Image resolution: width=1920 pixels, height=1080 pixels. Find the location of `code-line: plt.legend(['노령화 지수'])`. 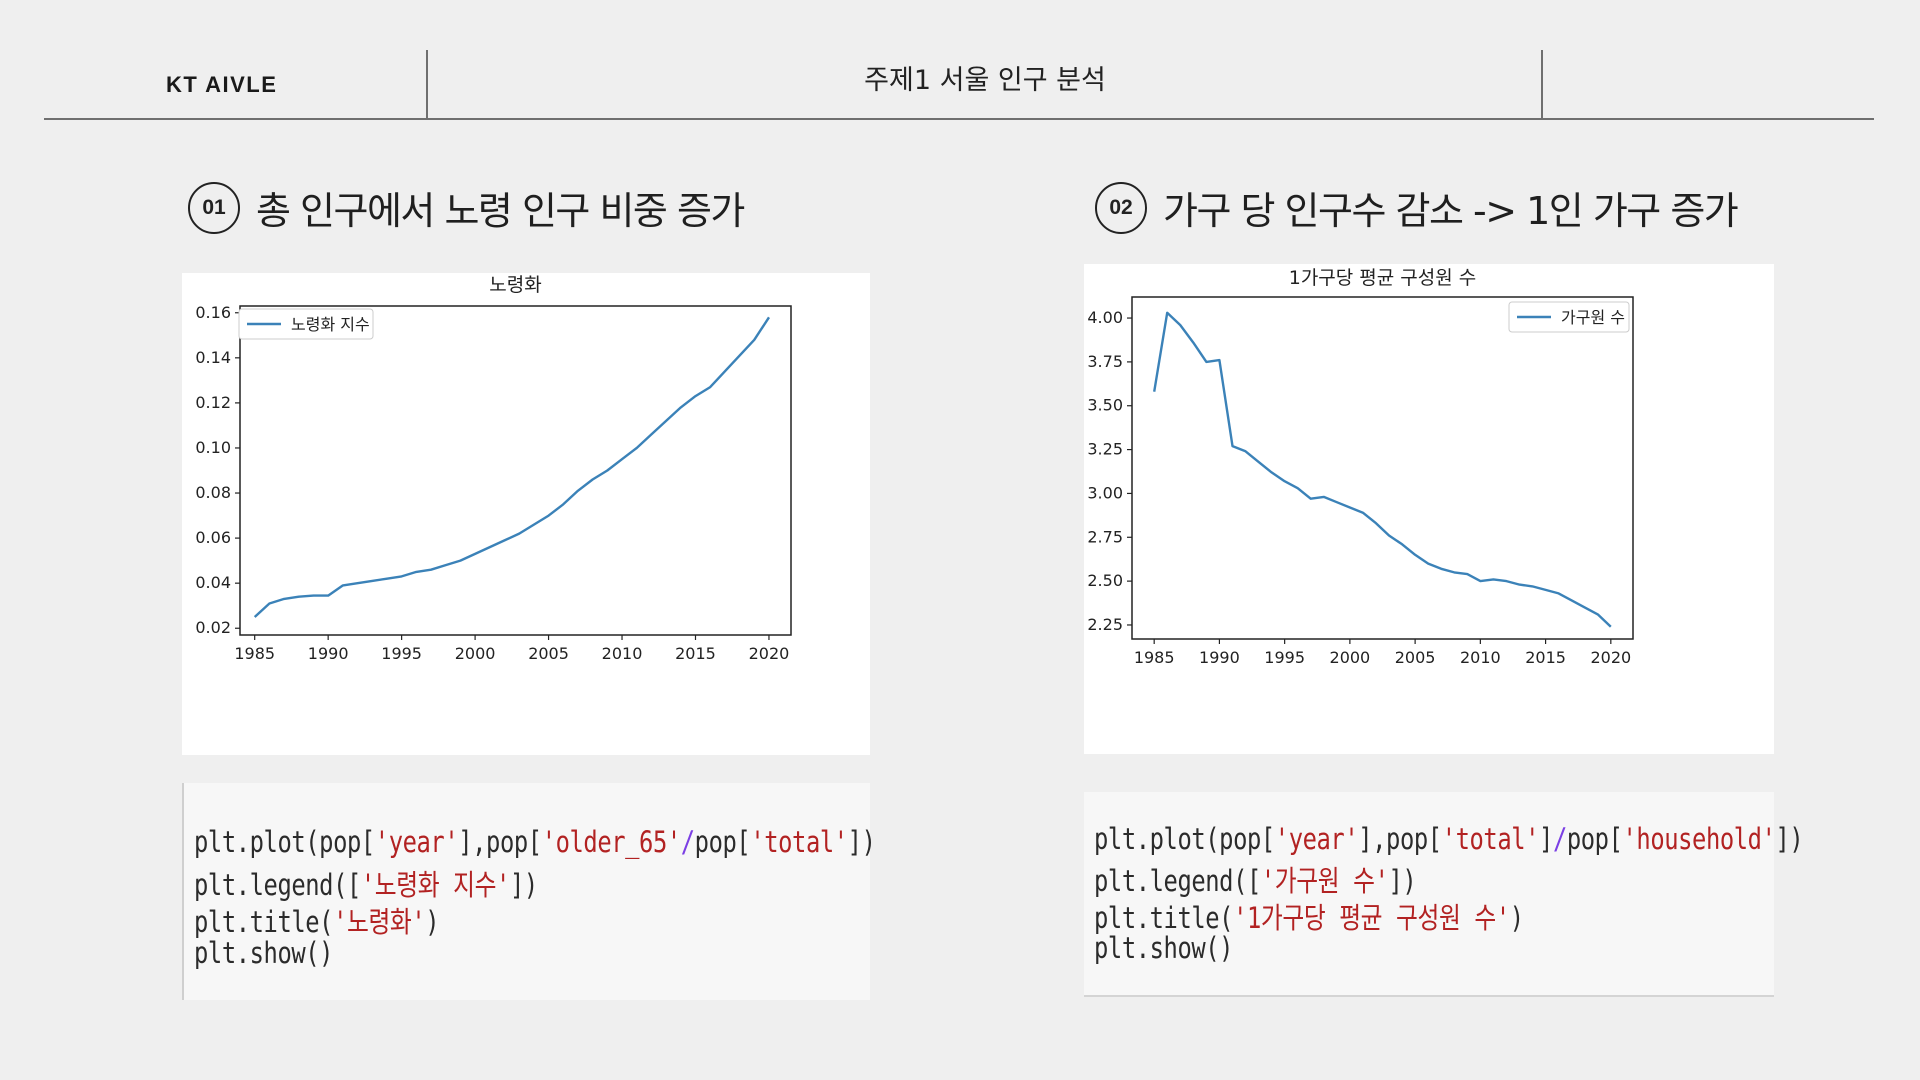

code-line: plt.legend(['노령화 지수']) is located at coordinates (366, 883).